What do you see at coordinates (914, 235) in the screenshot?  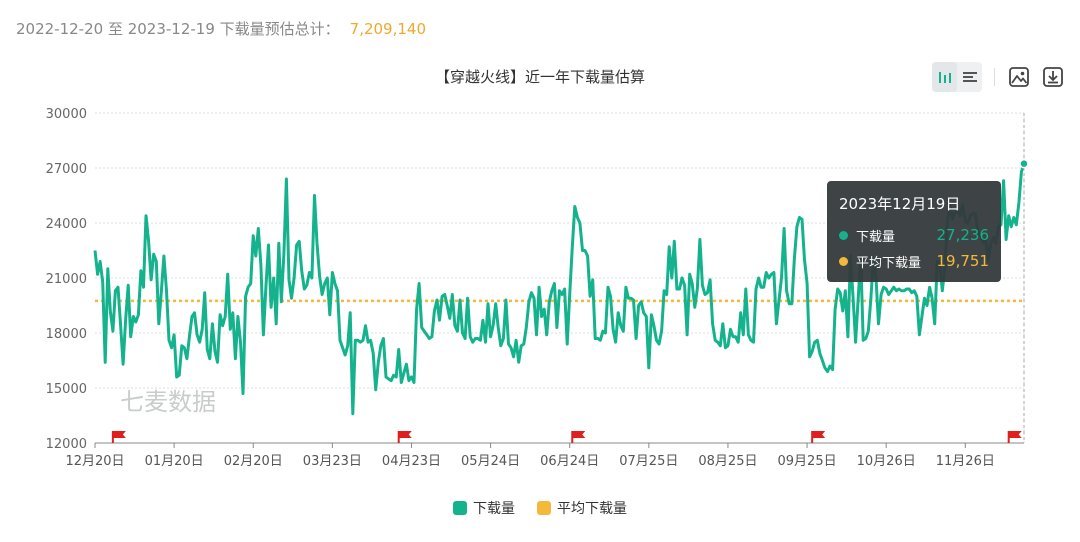 I see `tooltip-row-downloads: 下载量 27,236` at bounding box center [914, 235].